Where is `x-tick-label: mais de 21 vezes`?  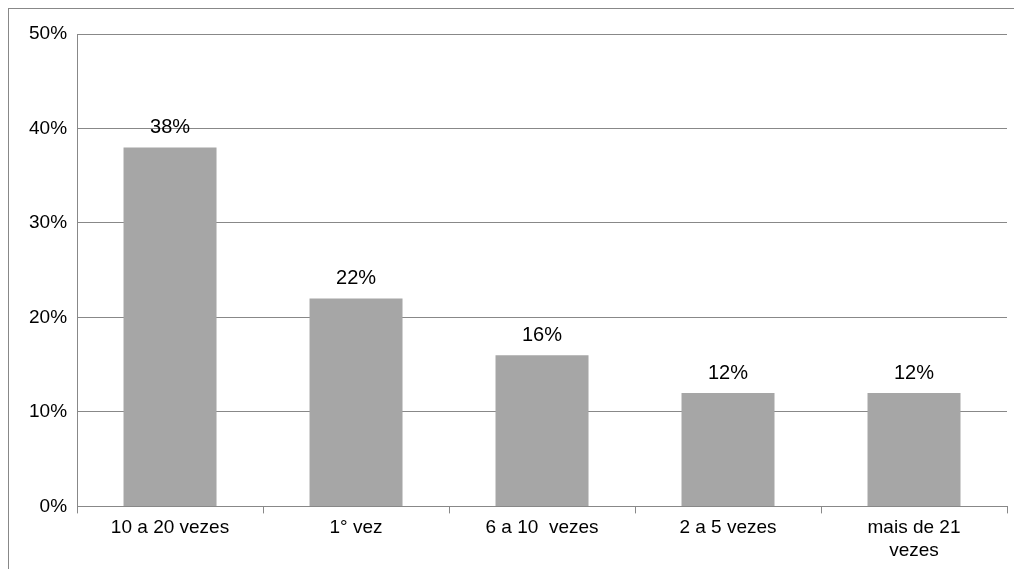 x-tick-label: mais de 21 vezes is located at coordinates (914, 538).